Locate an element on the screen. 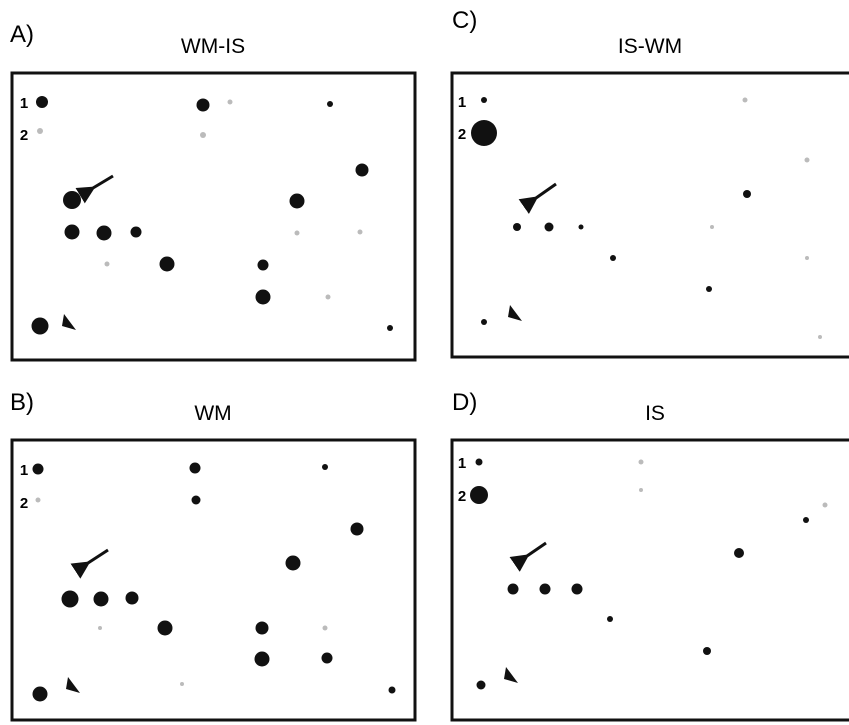  panel-title: WM is located at coordinates (212, 413).